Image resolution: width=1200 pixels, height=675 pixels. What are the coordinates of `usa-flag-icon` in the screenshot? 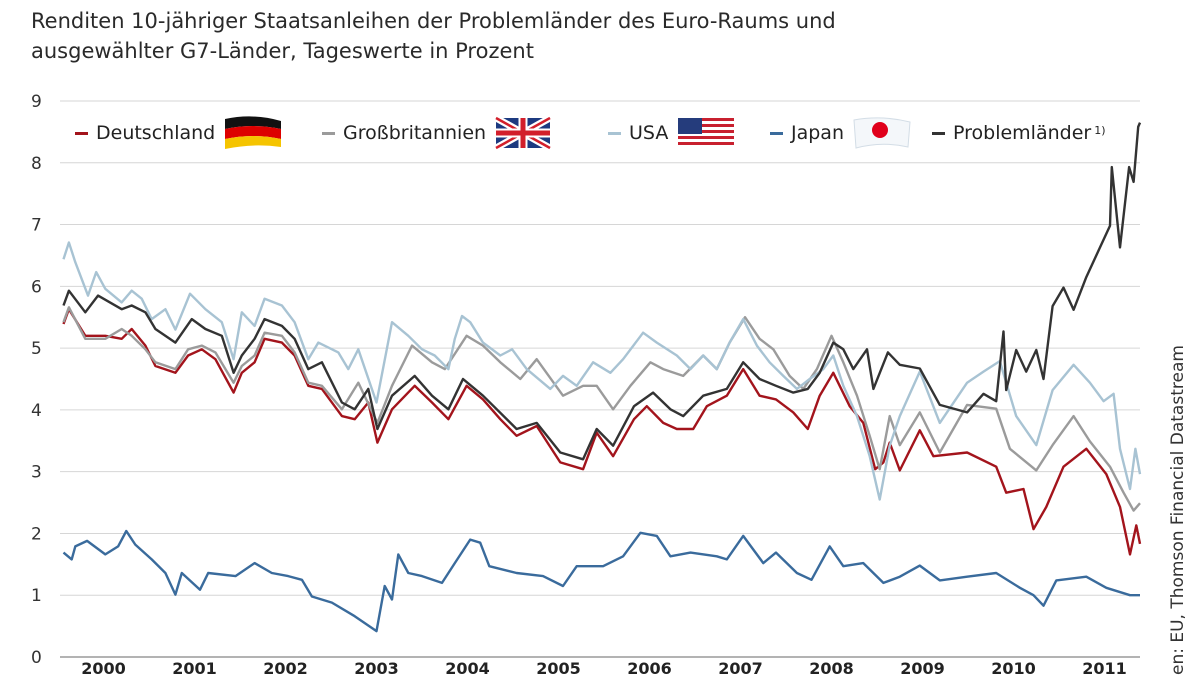 It's located at (706, 133).